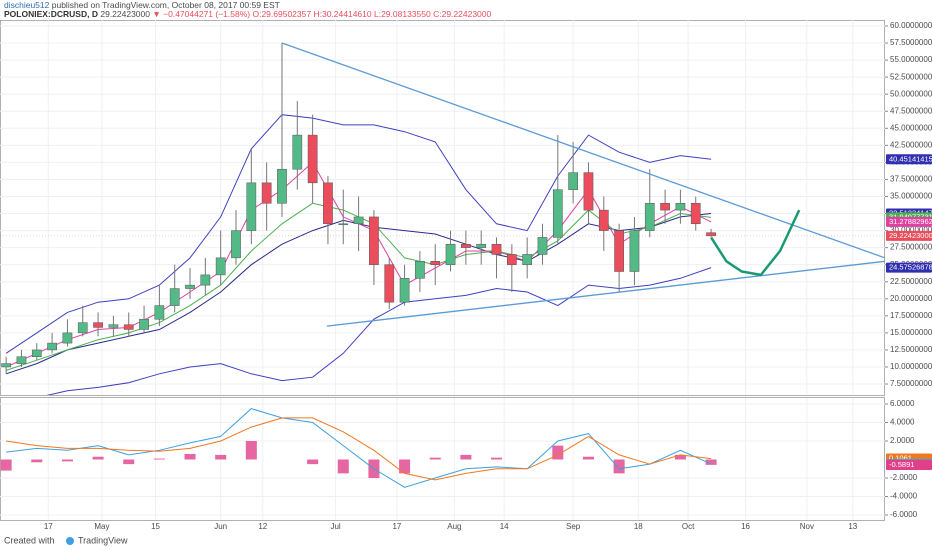 The image size is (932, 550). Describe the element at coordinates (101, 526) in the screenshot. I see `x-tick-label: May` at that location.